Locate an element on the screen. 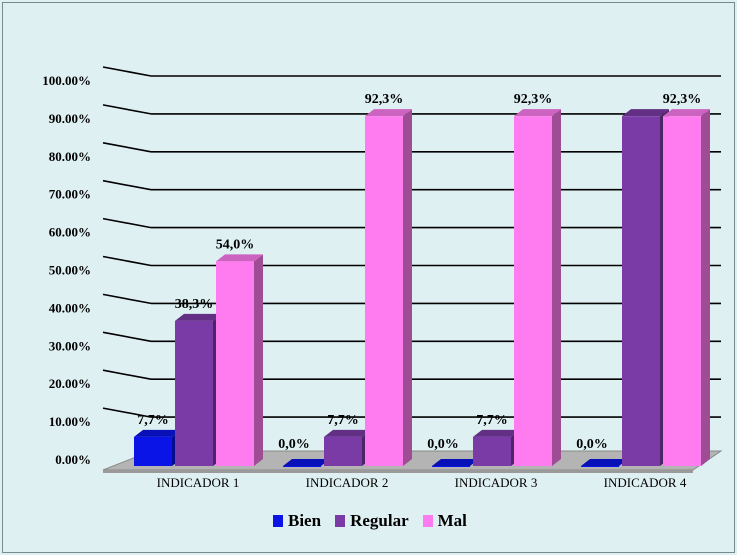 The image size is (737, 555). data-label: 54,0% is located at coordinates (235, 244).